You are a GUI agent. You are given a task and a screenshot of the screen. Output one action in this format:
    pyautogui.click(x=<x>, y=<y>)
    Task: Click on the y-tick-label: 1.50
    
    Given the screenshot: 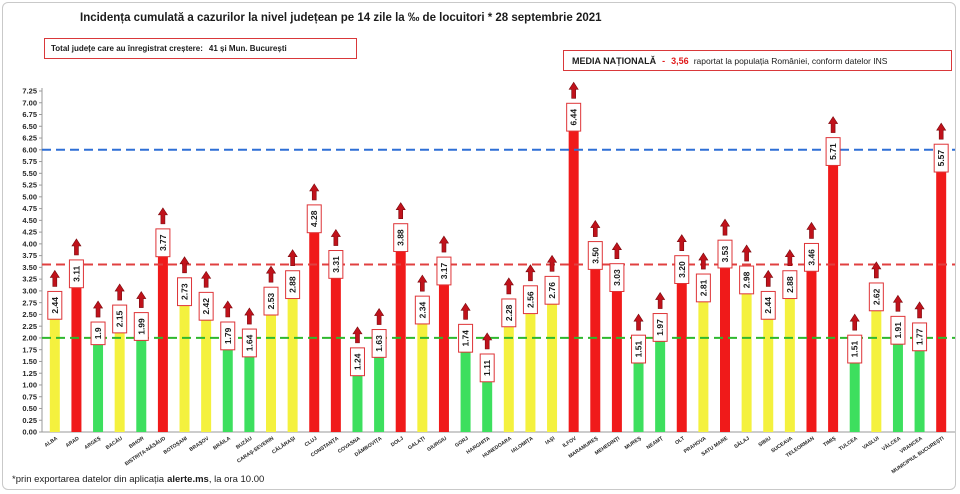 What is the action you would take?
    pyautogui.click(x=29, y=361)
    